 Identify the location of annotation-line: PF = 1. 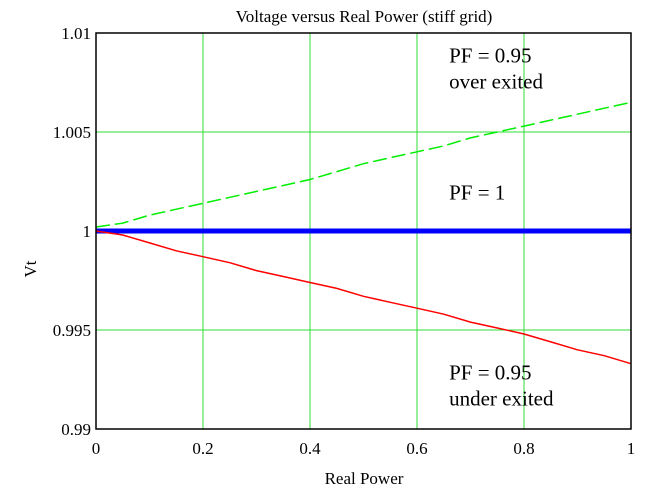
(477, 192).